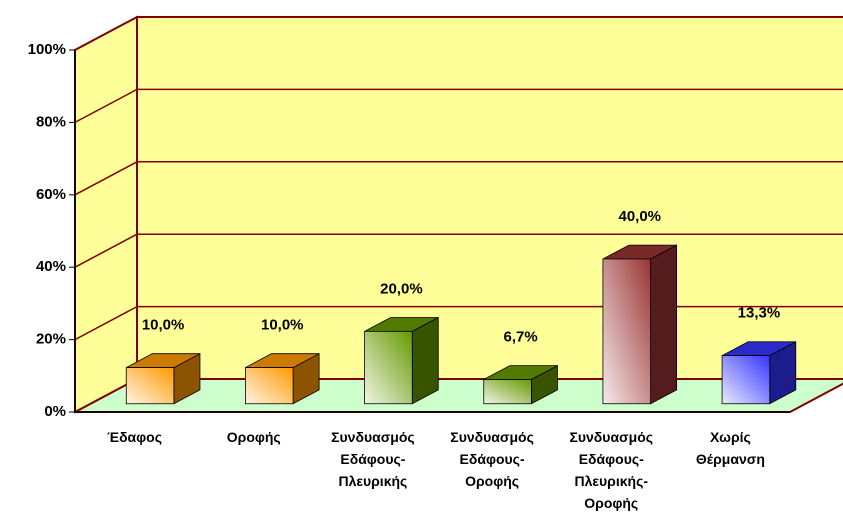  Describe the element at coordinates (730, 448) in the screenshot. I see `x-tick-label: Χωρίς Θέρμανση` at that location.